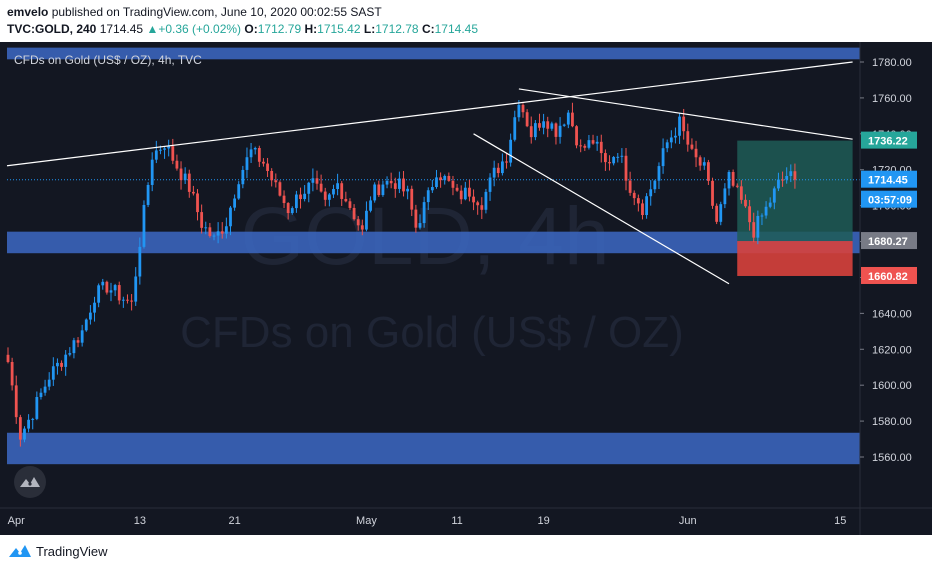 This screenshot has width=932, height=568. What do you see at coordinates (52, 29) in the screenshot?
I see `symbol-label: TVC:GOLD, 240` at bounding box center [52, 29].